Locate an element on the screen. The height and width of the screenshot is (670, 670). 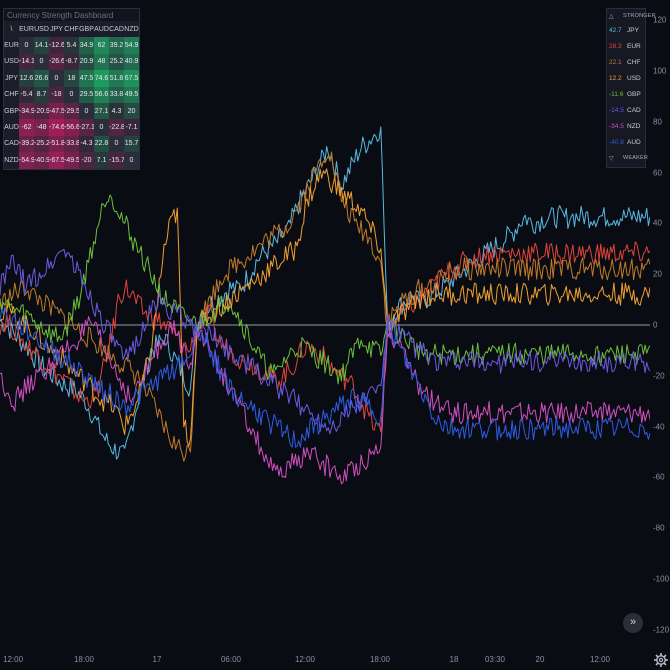
stronger-label: STRONGER is located at coordinates (639, 16).